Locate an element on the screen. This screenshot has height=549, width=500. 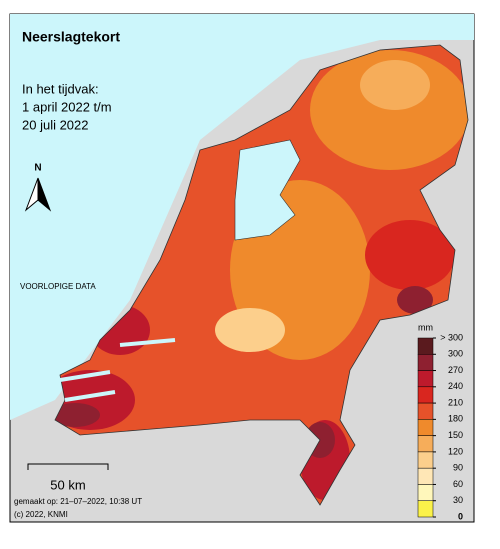
scale-bar is located at coordinates (68, 466).